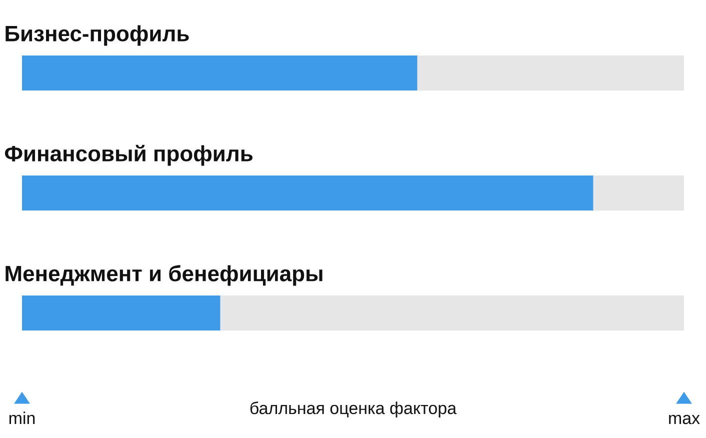  What do you see at coordinates (353, 410) in the screenshot?
I see `x-axis-title: балльная оценка фактора` at bounding box center [353, 410].